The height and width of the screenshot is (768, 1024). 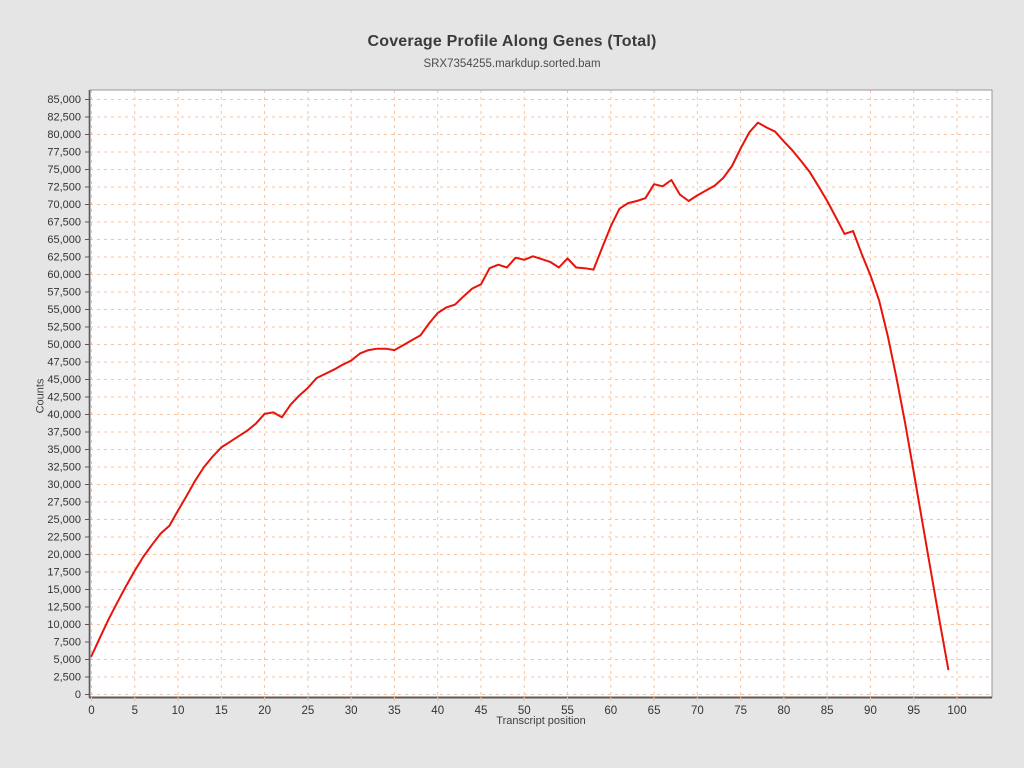 I want to click on x-tick-label: 65, so click(x=654, y=711).